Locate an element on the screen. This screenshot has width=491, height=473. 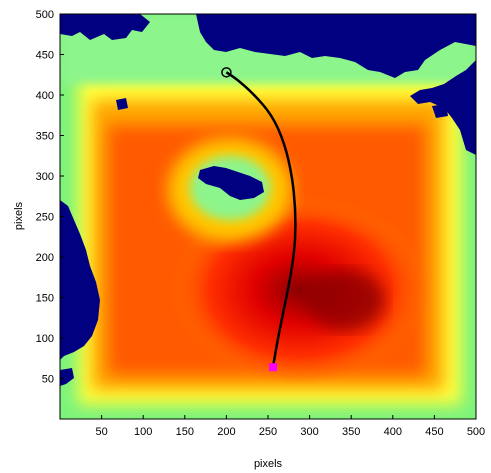
x-tick-label: 500 is located at coordinates (476, 432).